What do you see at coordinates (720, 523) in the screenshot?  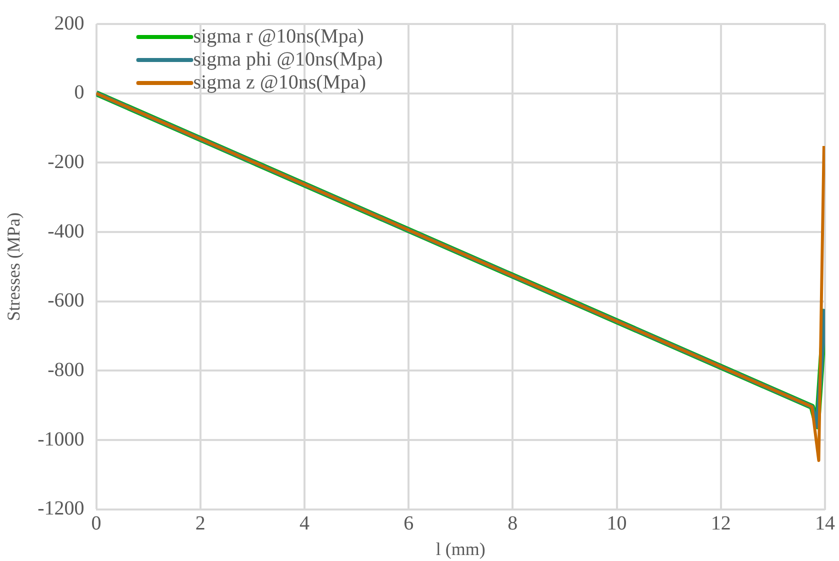 I see `x-tick-label: 12` at bounding box center [720, 523].